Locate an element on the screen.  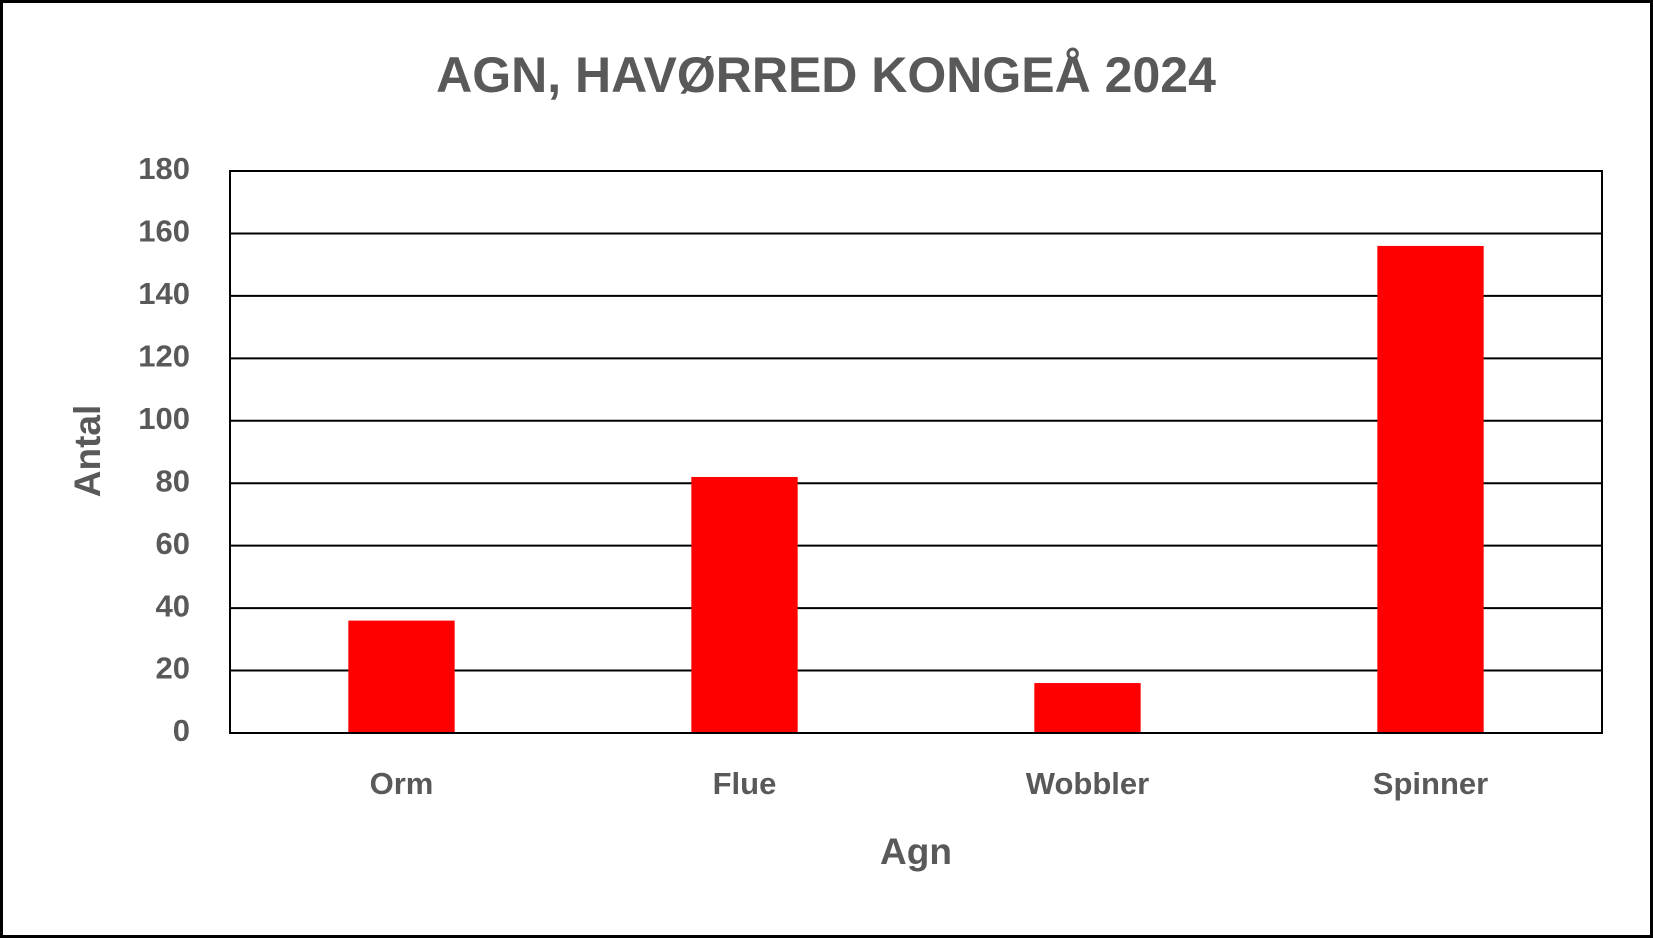
y-tick-label: 80 is located at coordinates (173, 480).